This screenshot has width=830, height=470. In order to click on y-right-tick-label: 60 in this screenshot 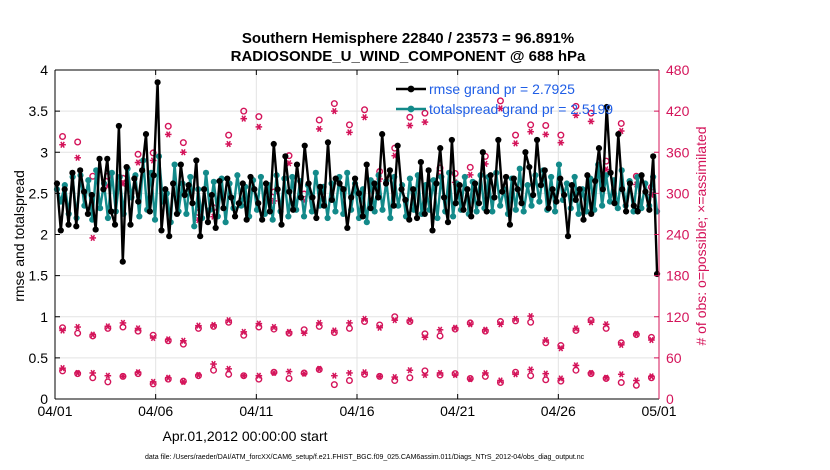, I will do `click(674, 358)`.